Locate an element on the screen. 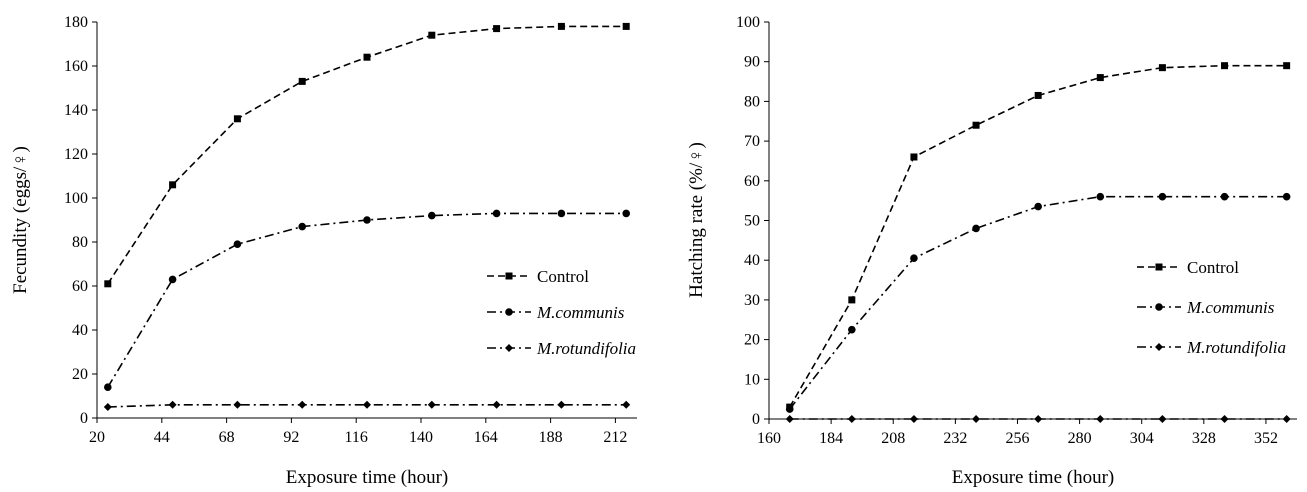 This screenshot has height=492, width=1307. x-tick-label: 20 is located at coordinates (97, 437).